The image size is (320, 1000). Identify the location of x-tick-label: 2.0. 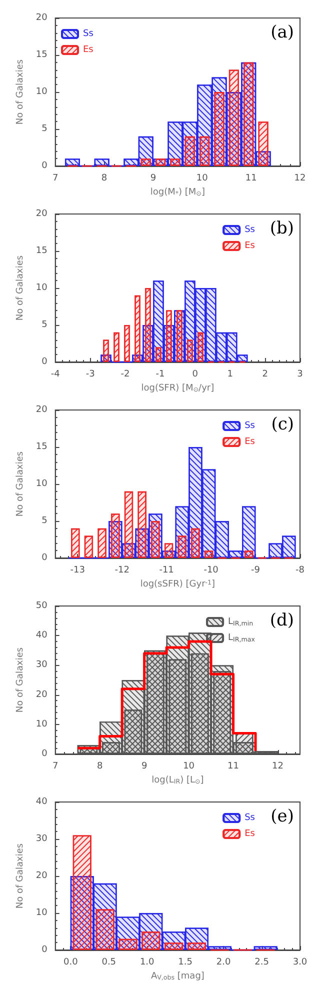
(223, 963).